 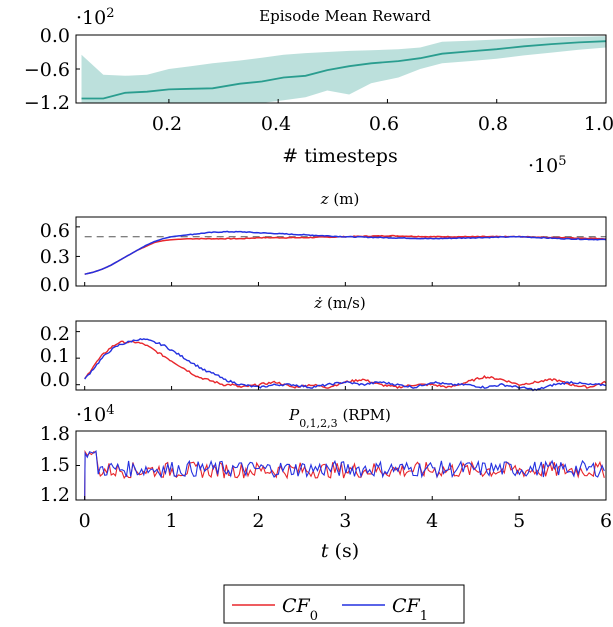 What do you see at coordinates (55, 495) in the screenshot?
I see `rpm-y-tick-2: 1.2` at bounding box center [55, 495].